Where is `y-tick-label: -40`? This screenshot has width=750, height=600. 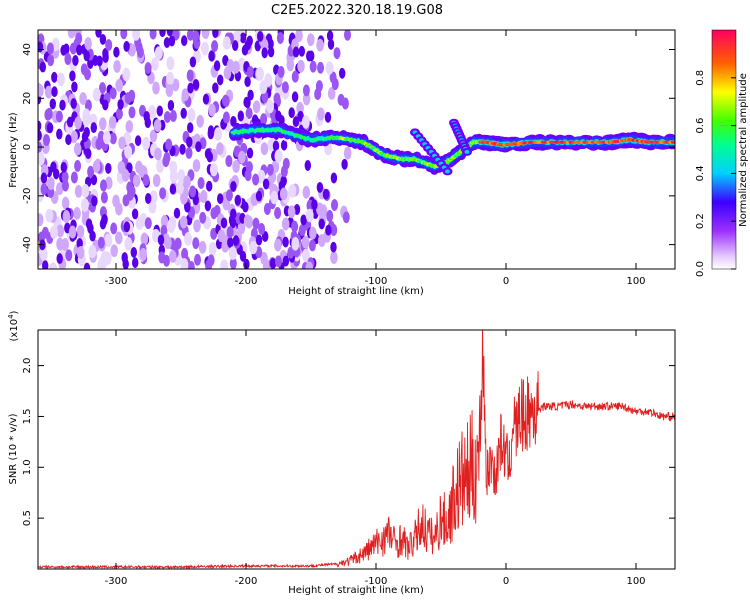 y-tick-label: -40 is located at coordinates (27, 244).